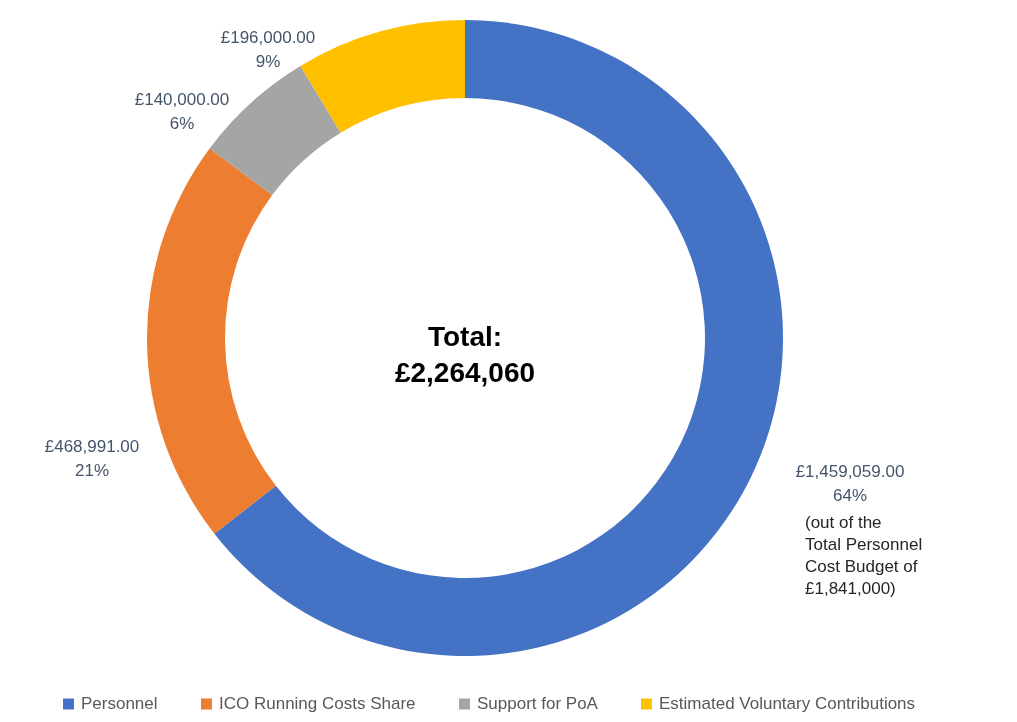 Image resolution: width=1017 pixels, height=722 pixels. Describe the element at coordinates (211, 341) in the screenshot. I see `donut-slice` at that location.